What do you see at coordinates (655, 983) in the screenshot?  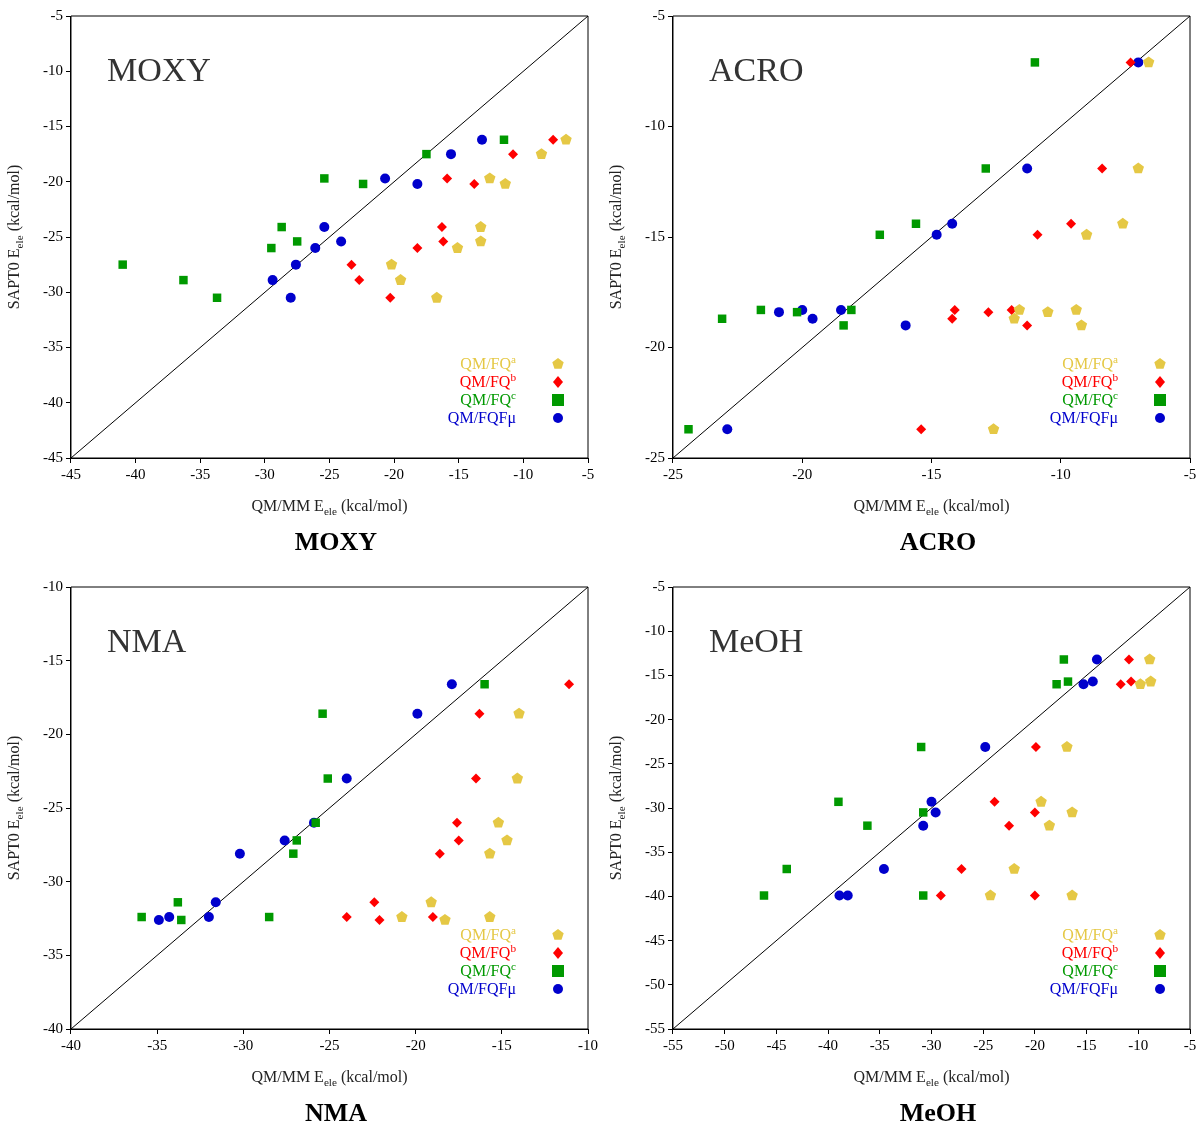 I see `y-tick-label: -50` at bounding box center [655, 983].